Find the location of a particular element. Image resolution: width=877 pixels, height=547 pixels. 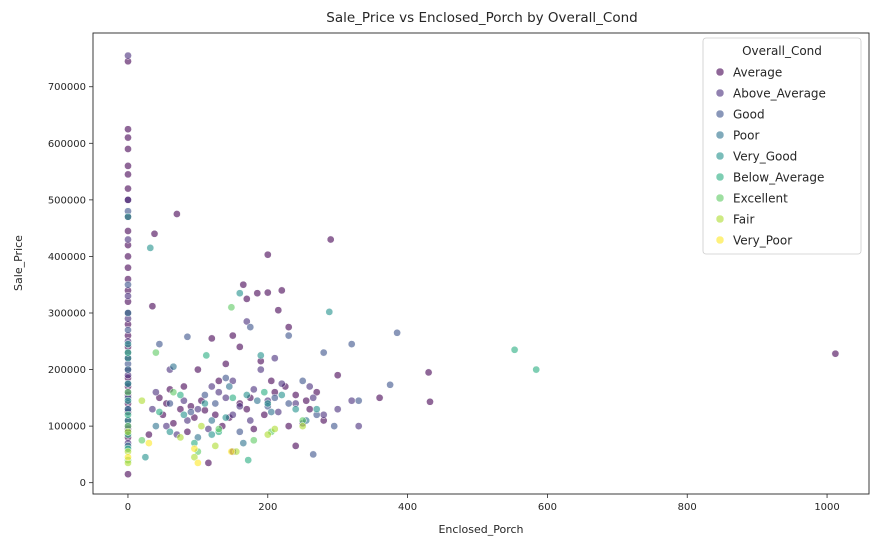

legend-marker-above-average is located at coordinates (720, 93).